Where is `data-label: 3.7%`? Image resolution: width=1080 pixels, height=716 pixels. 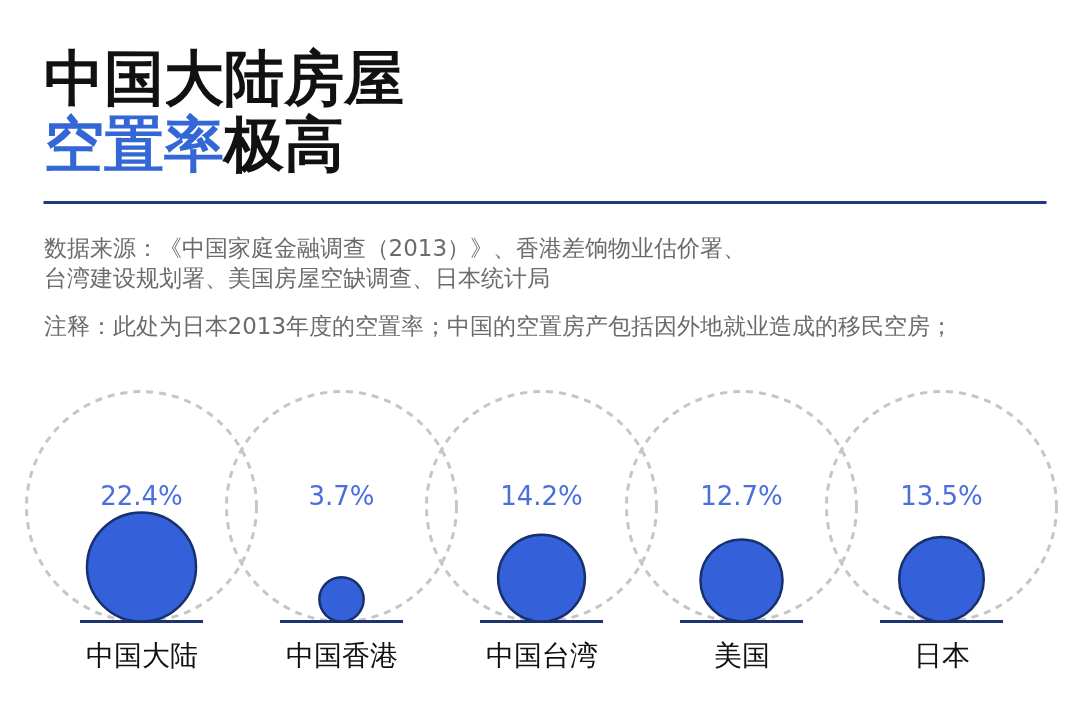
data-label: 3.7% is located at coordinates (341, 495).